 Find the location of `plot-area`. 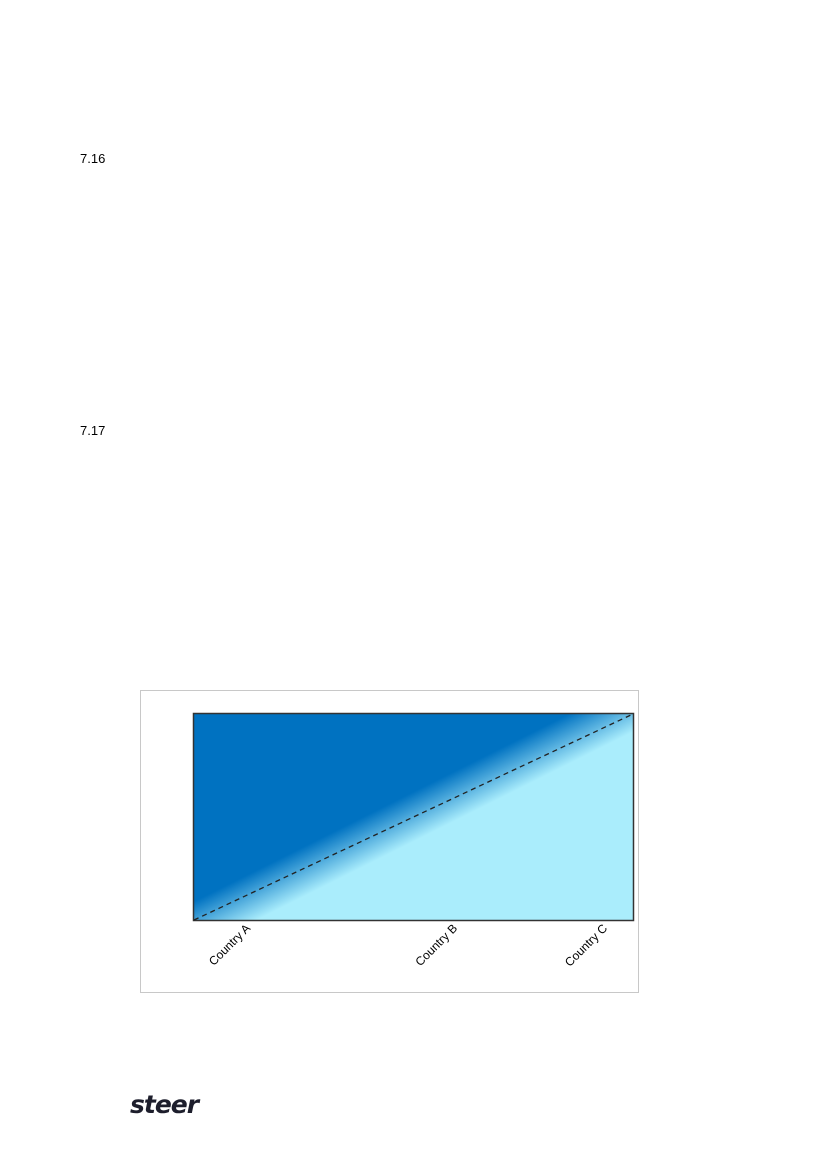

plot-area is located at coordinates (413, 817).